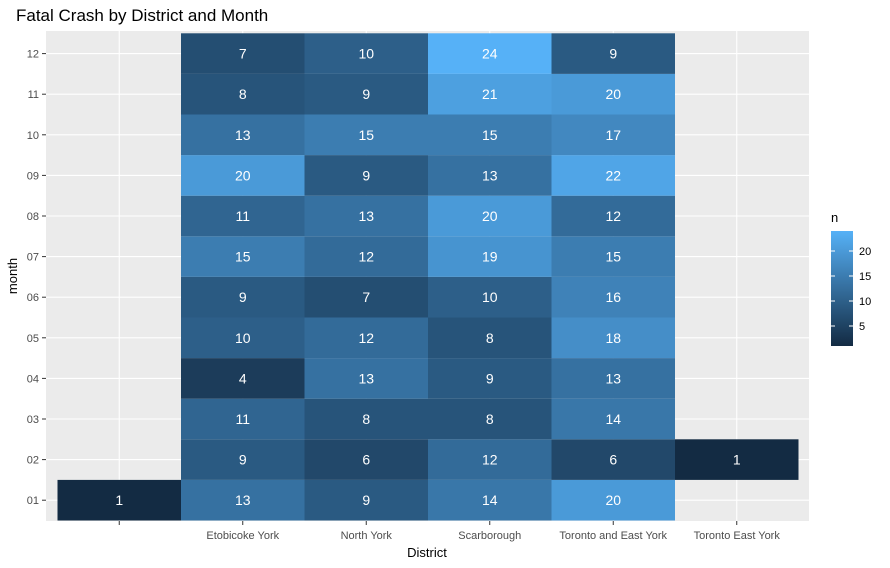 This screenshot has height=568, width=890. Describe the element at coordinates (33, 501) in the screenshot. I see `y-tick-label: 01` at that location.